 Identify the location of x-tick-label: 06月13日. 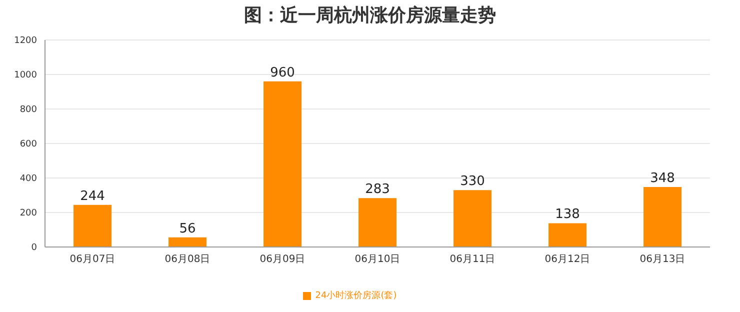
(663, 260).